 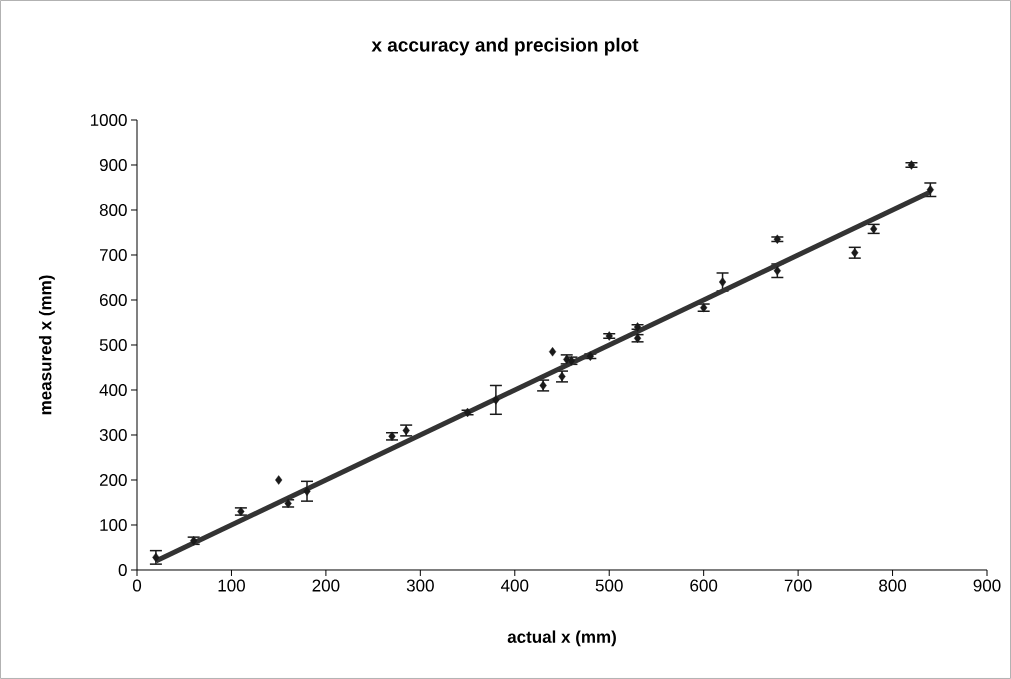 I want to click on y-tick-label: 800, so click(x=113, y=210).